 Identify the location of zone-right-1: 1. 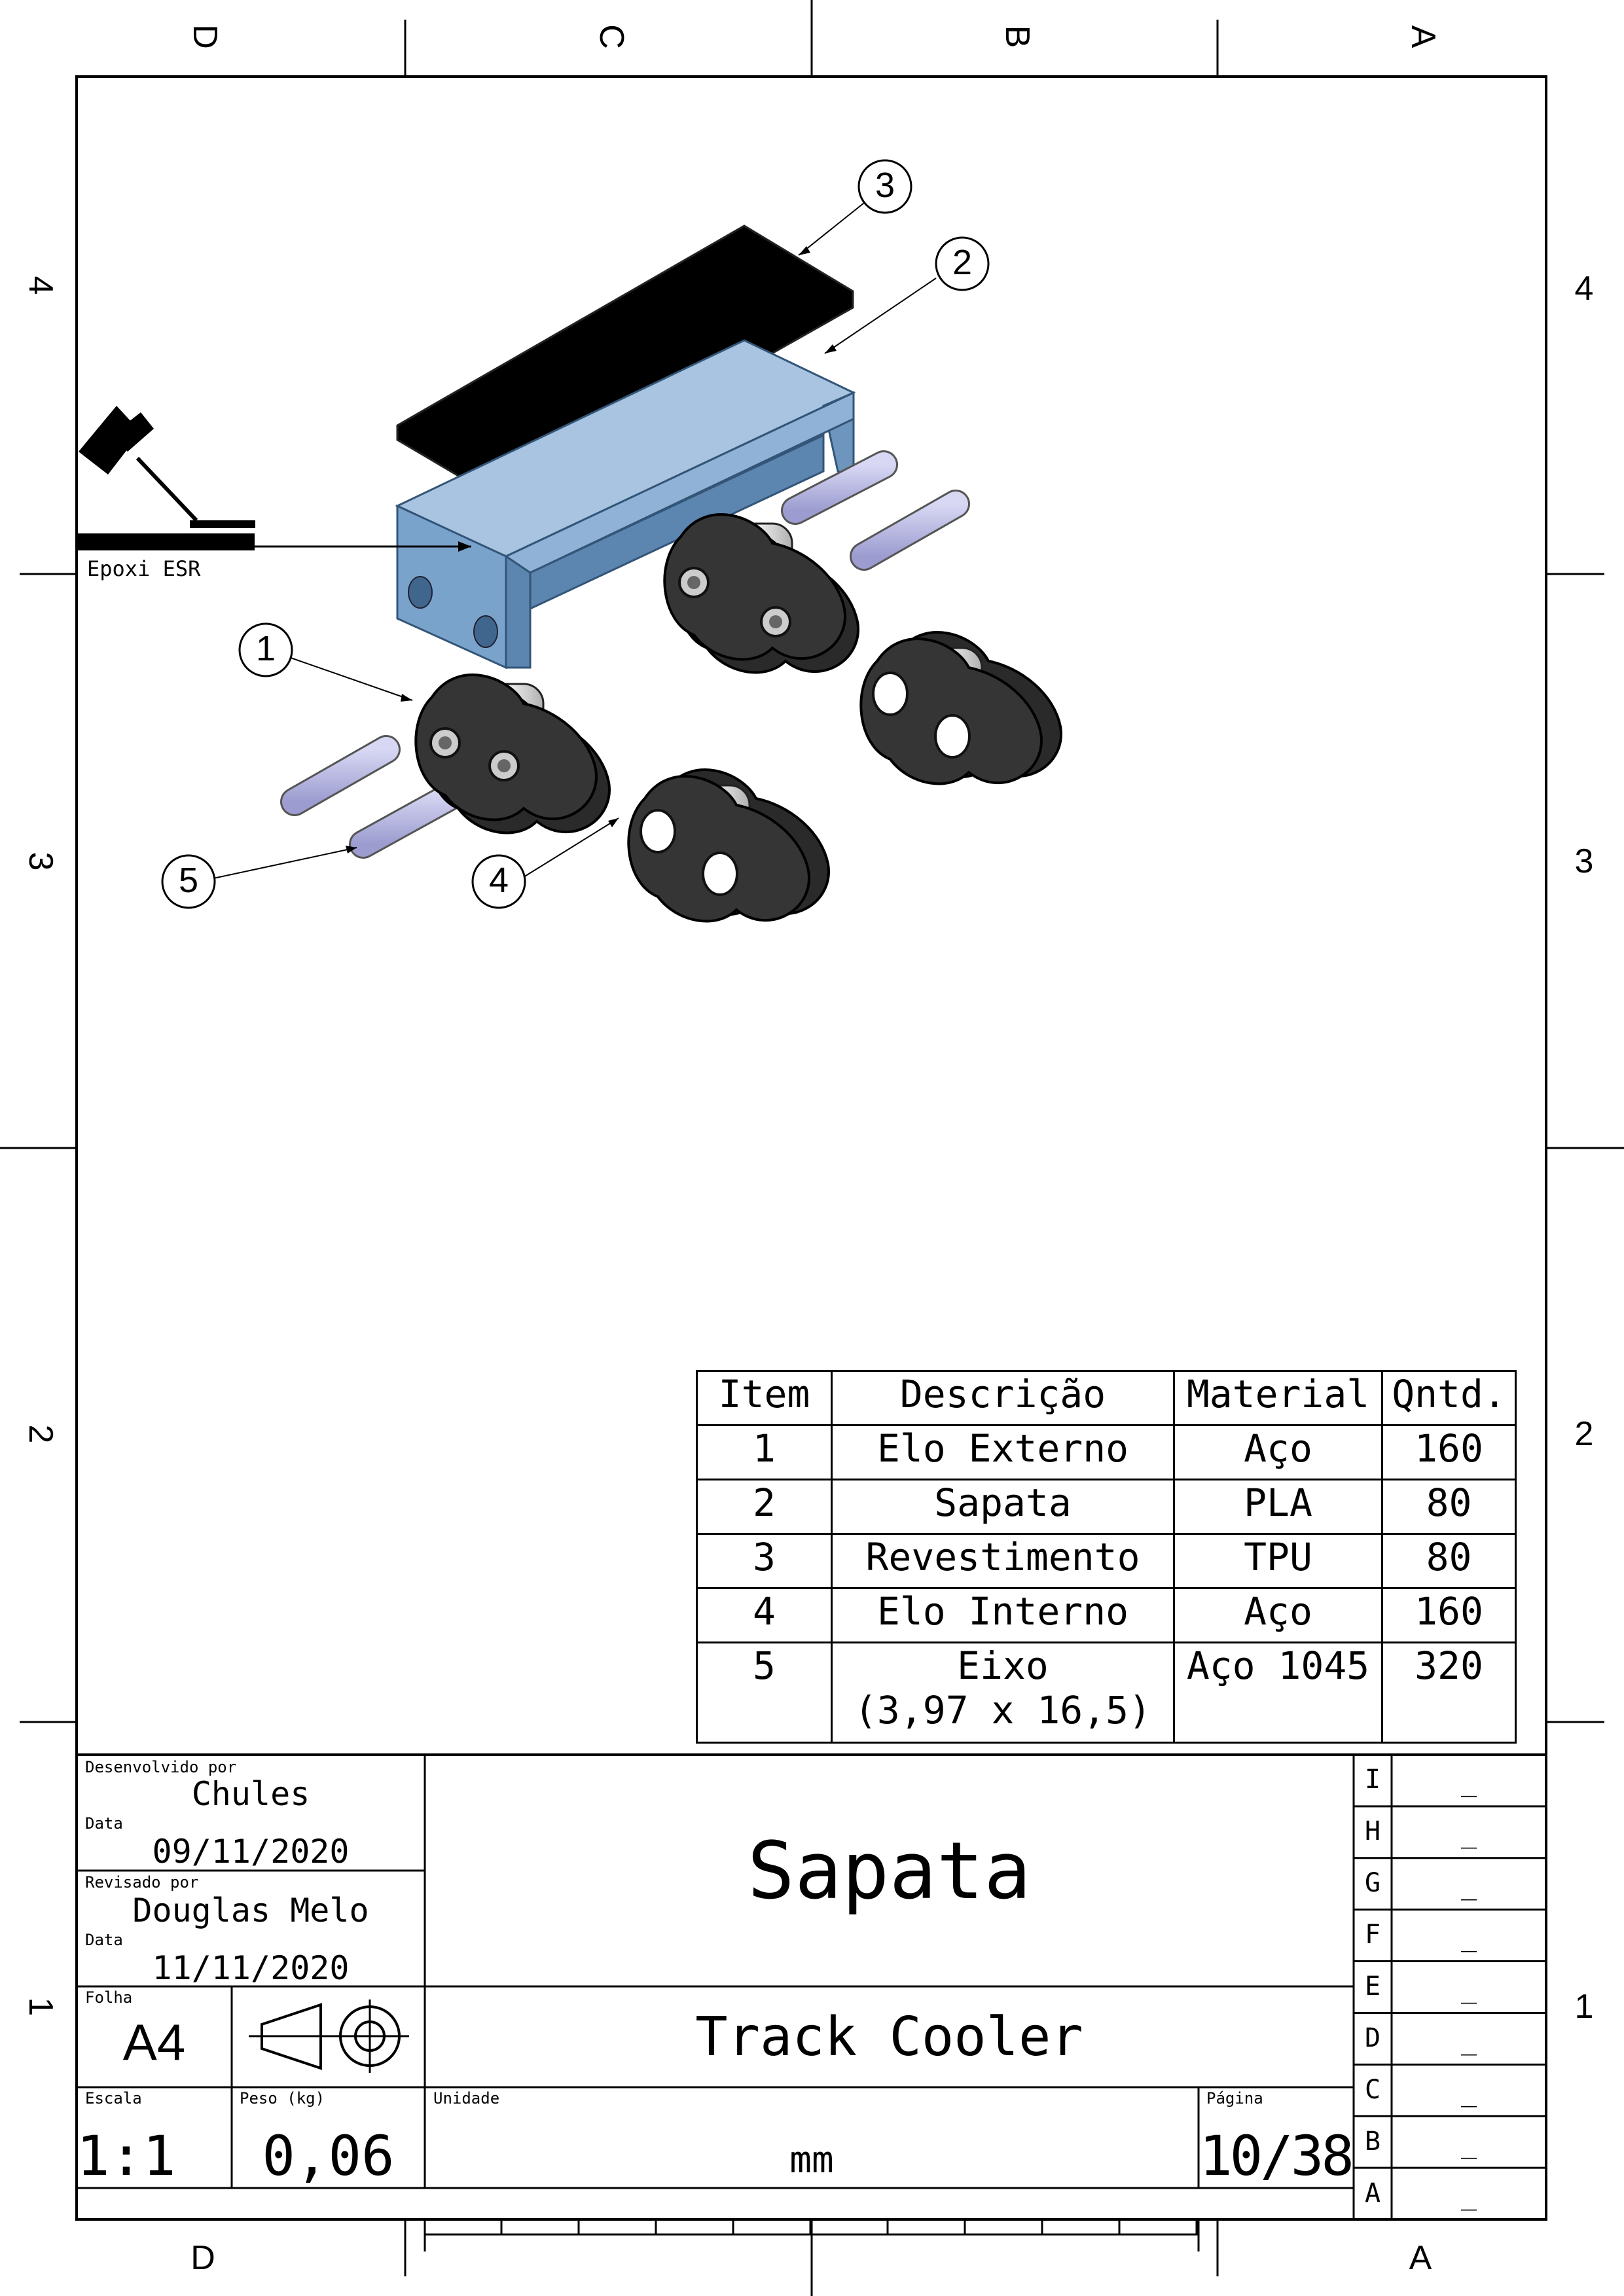
(1584, 2007).